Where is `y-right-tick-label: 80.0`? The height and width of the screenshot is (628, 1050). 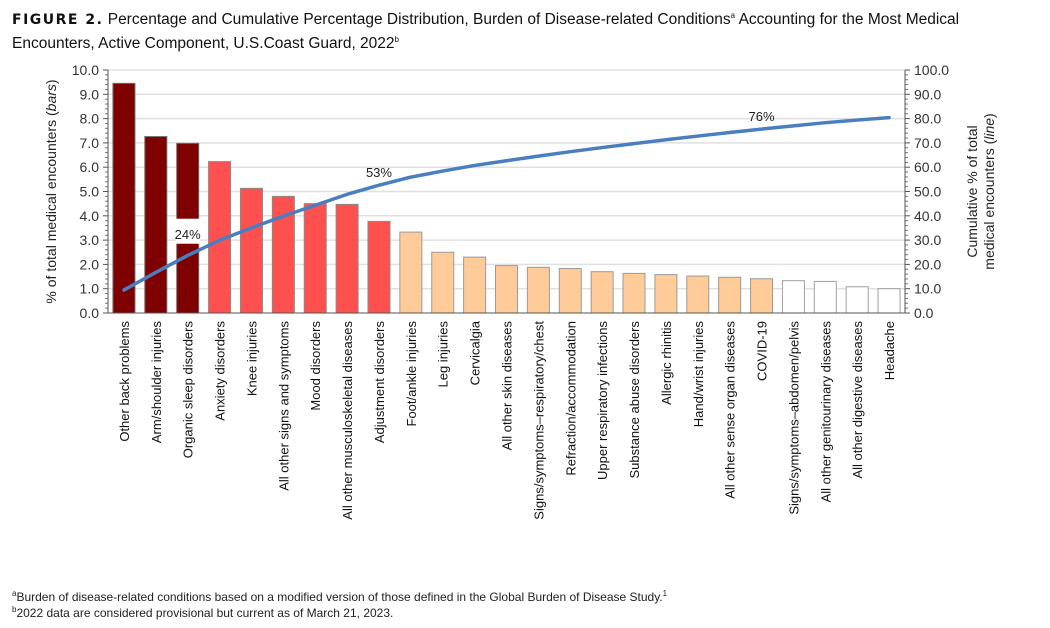 y-right-tick-label: 80.0 is located at coordinates (927, 119).